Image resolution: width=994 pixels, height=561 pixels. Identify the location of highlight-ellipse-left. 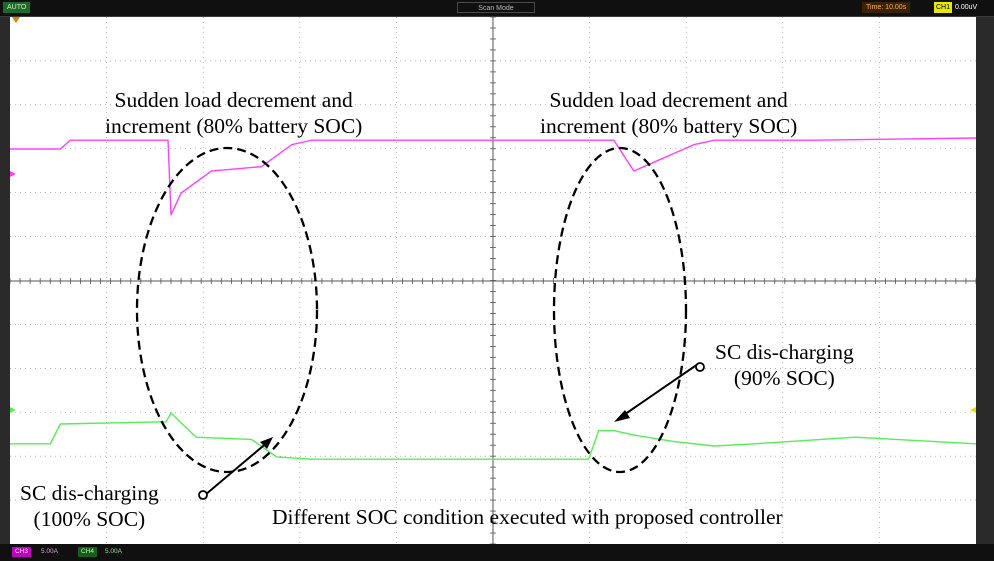
(227, 310).